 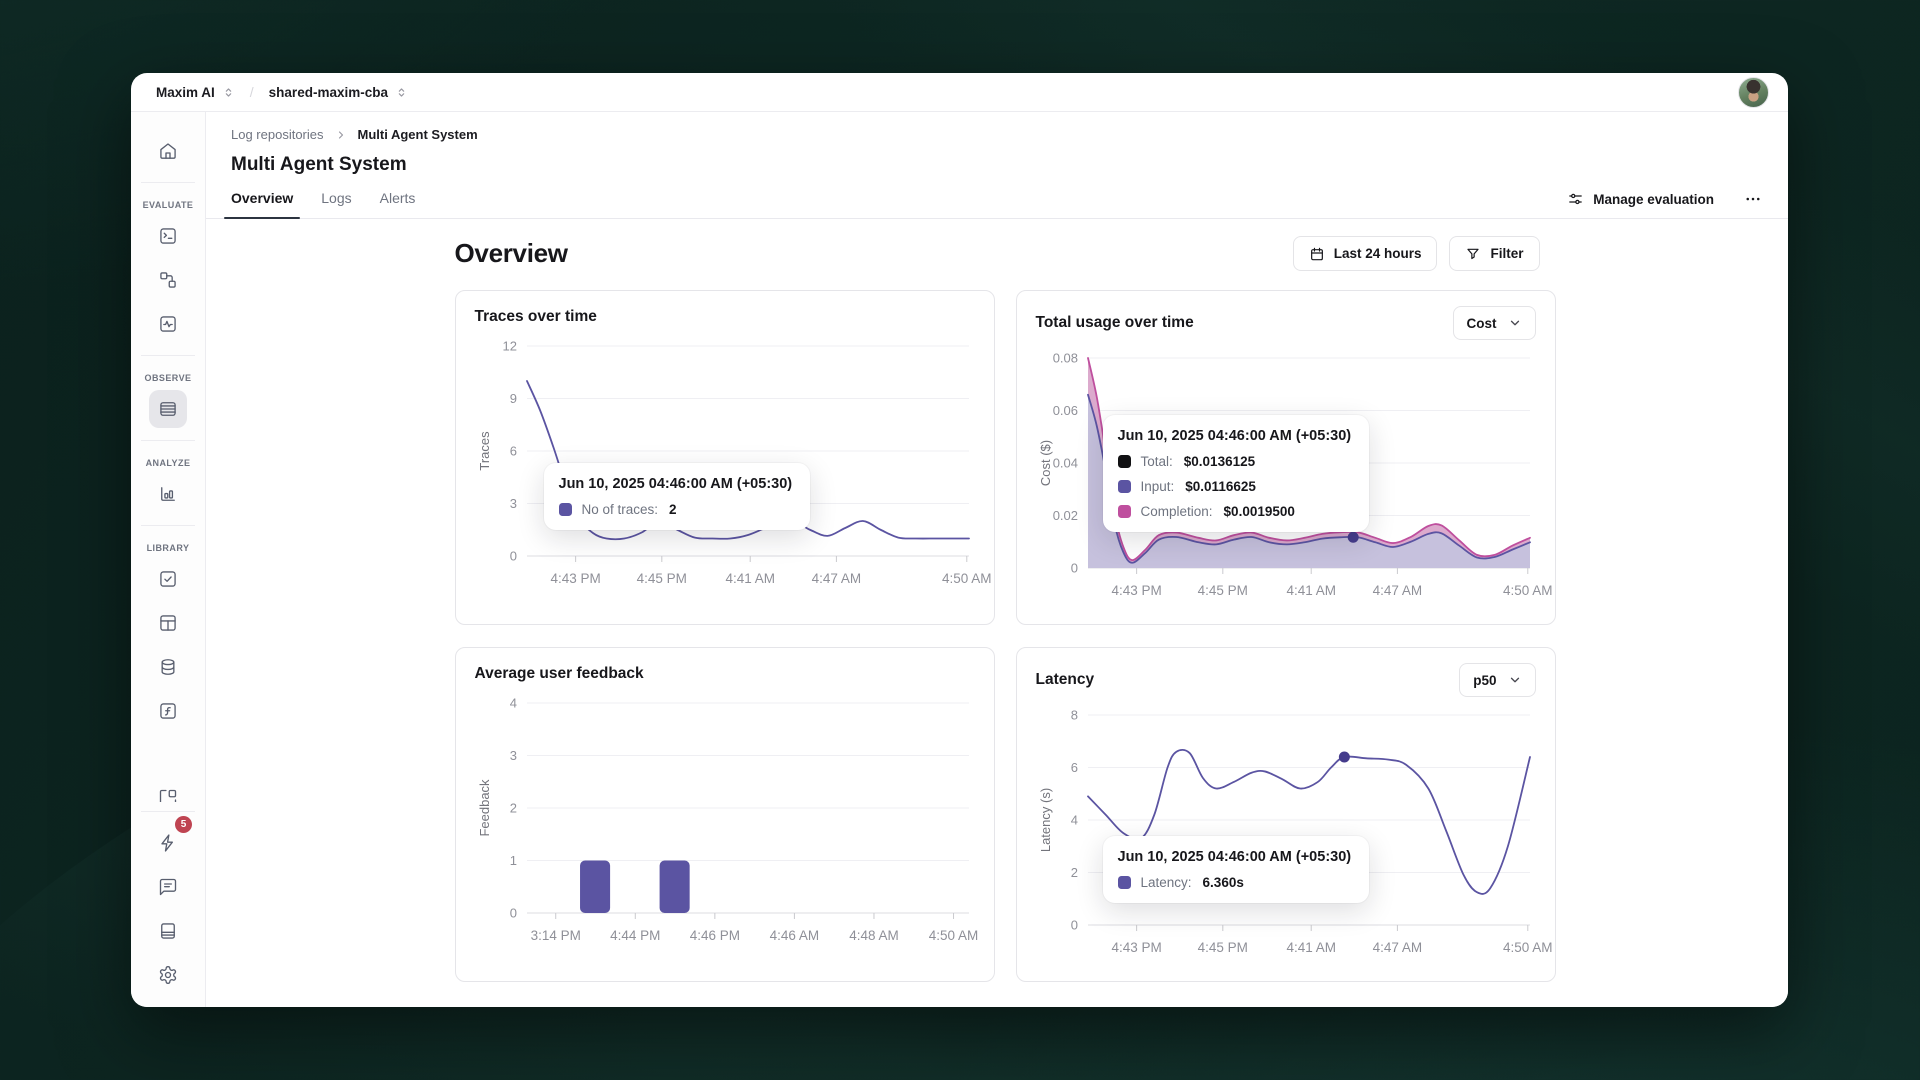 I want to click on breadcrumb-parent: Log repositories, so click(x=277, y=134).